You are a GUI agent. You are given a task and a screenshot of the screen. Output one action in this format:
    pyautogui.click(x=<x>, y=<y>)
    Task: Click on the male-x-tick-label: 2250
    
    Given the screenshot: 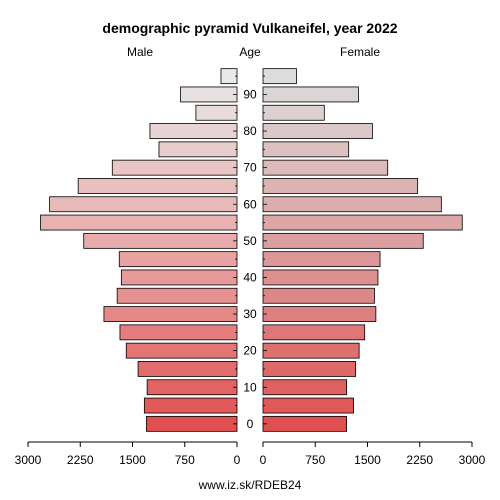 What is the action you would take?
    pyautogui.click(x=80, y=460)
    